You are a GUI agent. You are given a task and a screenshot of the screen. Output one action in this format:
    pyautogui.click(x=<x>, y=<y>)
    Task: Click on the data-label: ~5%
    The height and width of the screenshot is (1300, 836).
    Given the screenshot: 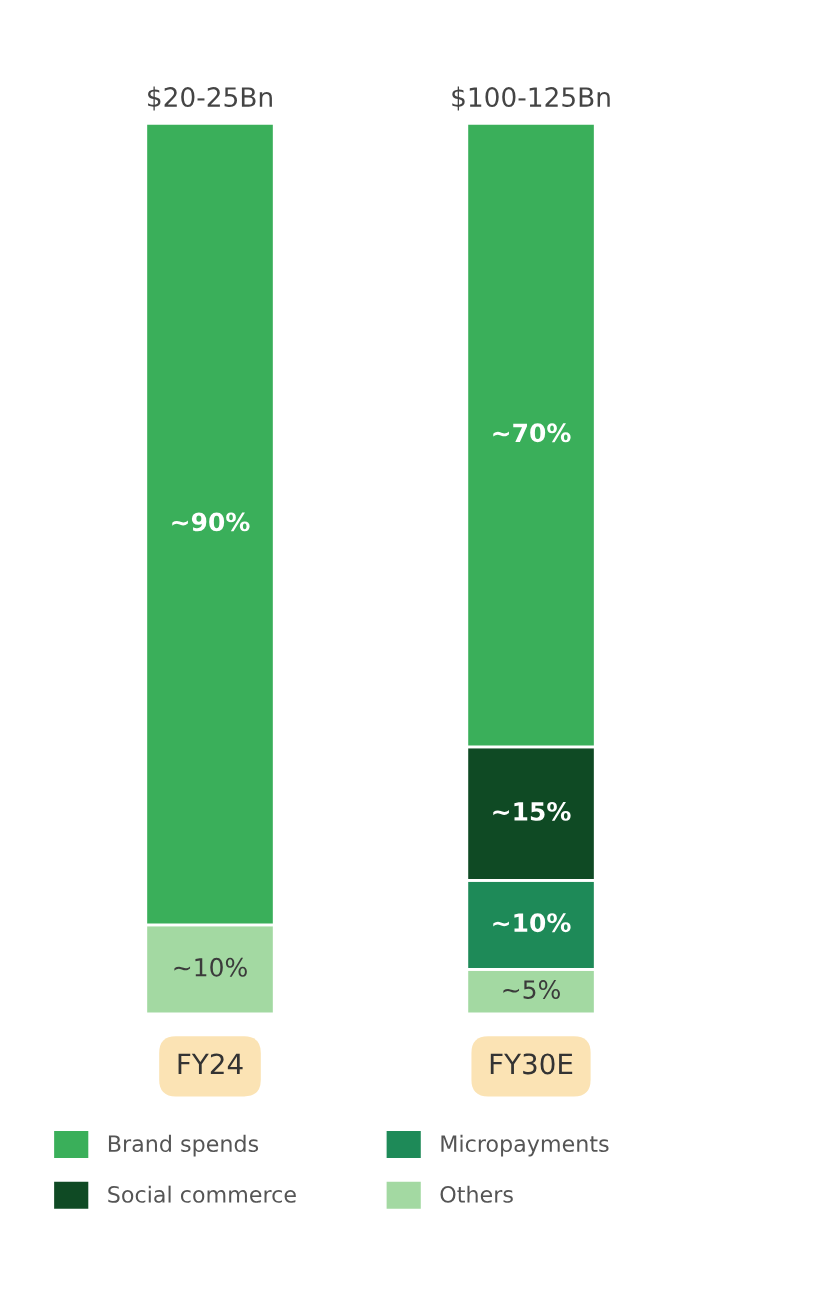 What is the action you would take?
    pyautogui.click(x=531, y=989)
    